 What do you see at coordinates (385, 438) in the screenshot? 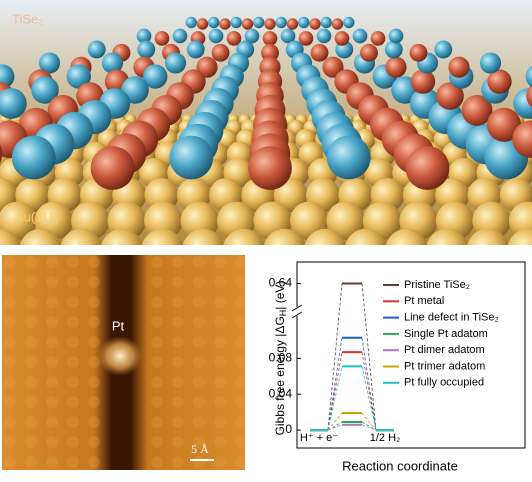
I see `x-tick-label: 1/2 H₂` at bounding box center [385, 438].